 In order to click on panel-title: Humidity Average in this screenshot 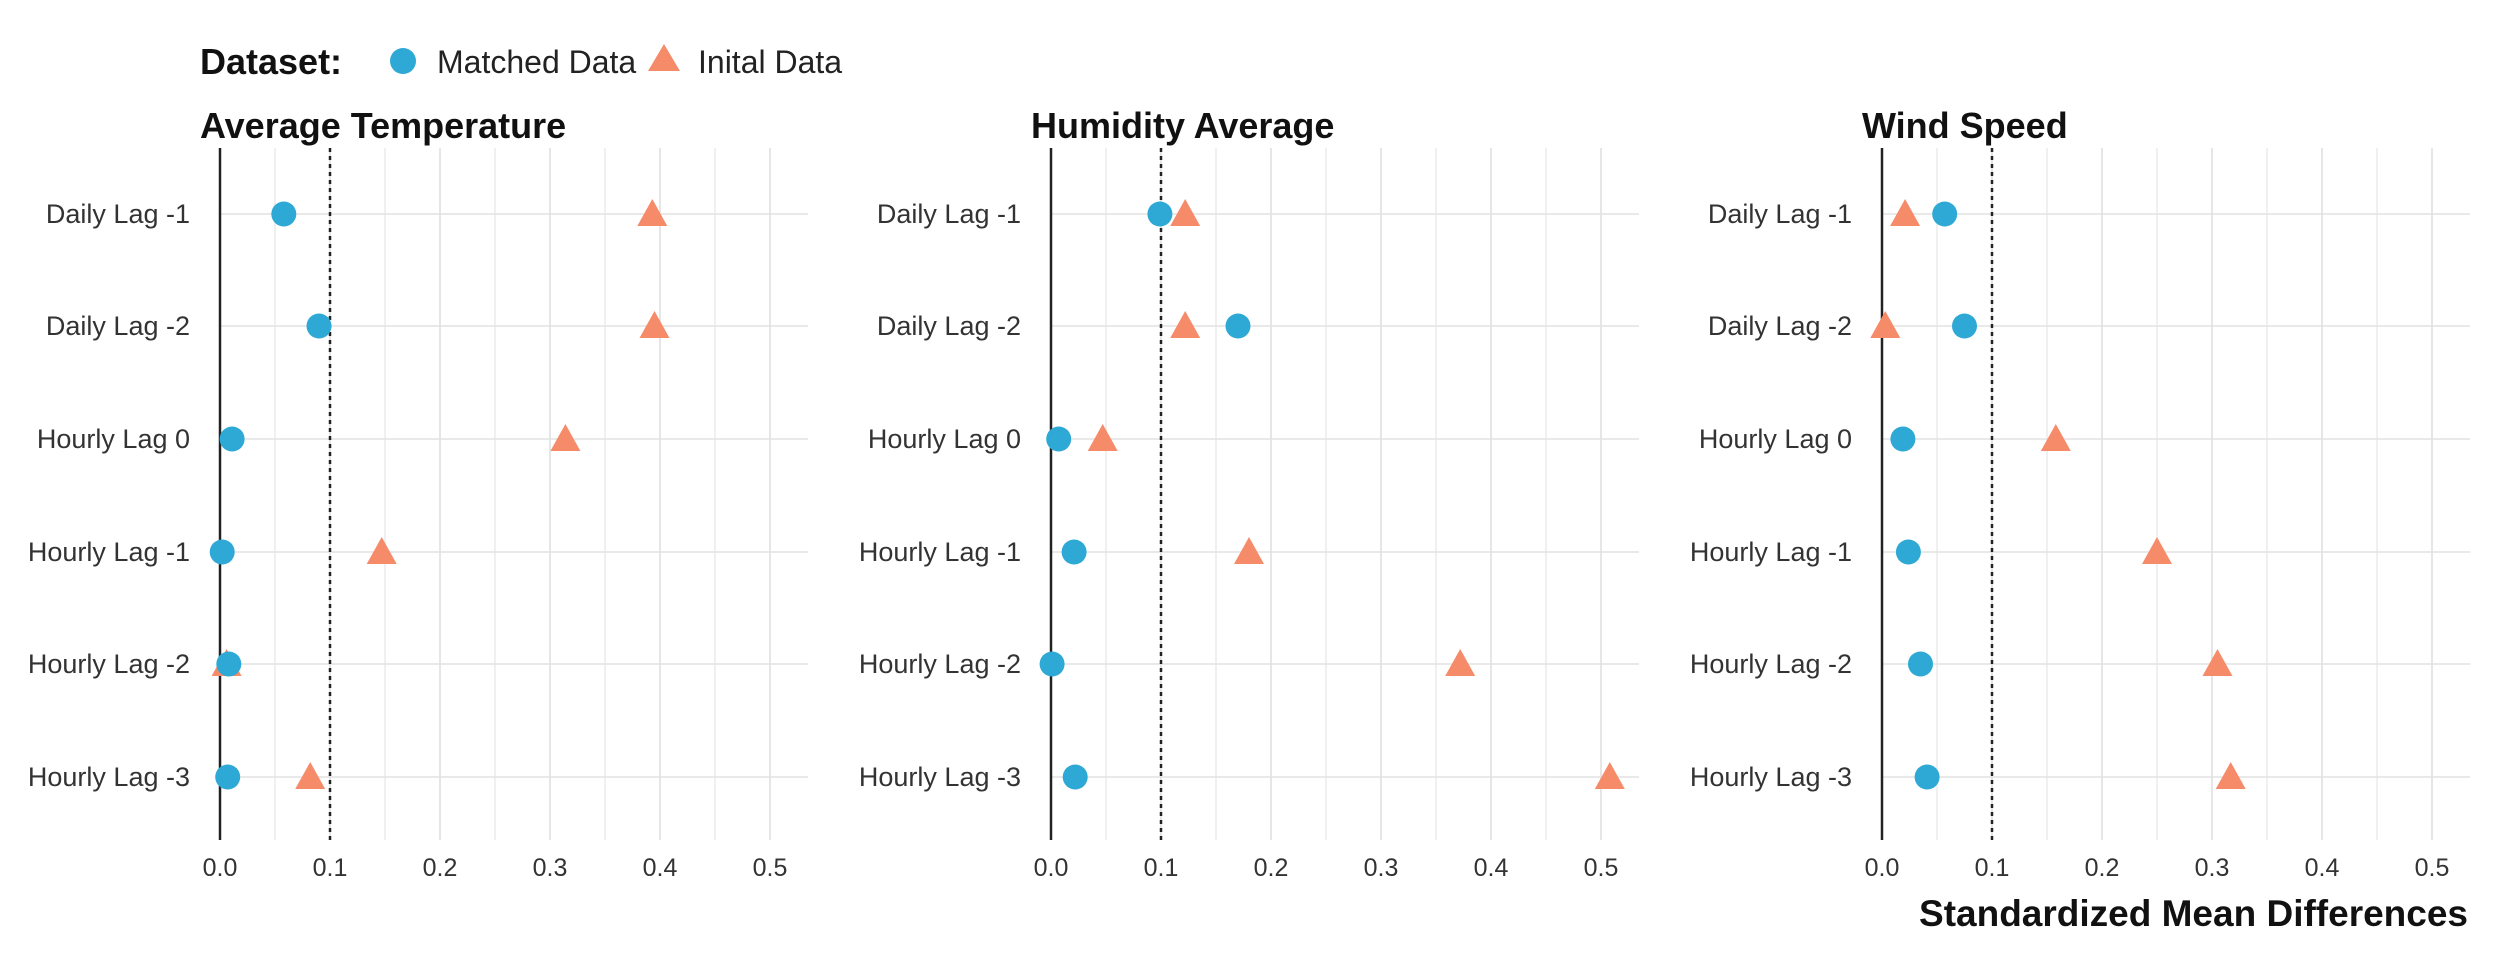, I will do `click(1182, 125)`.